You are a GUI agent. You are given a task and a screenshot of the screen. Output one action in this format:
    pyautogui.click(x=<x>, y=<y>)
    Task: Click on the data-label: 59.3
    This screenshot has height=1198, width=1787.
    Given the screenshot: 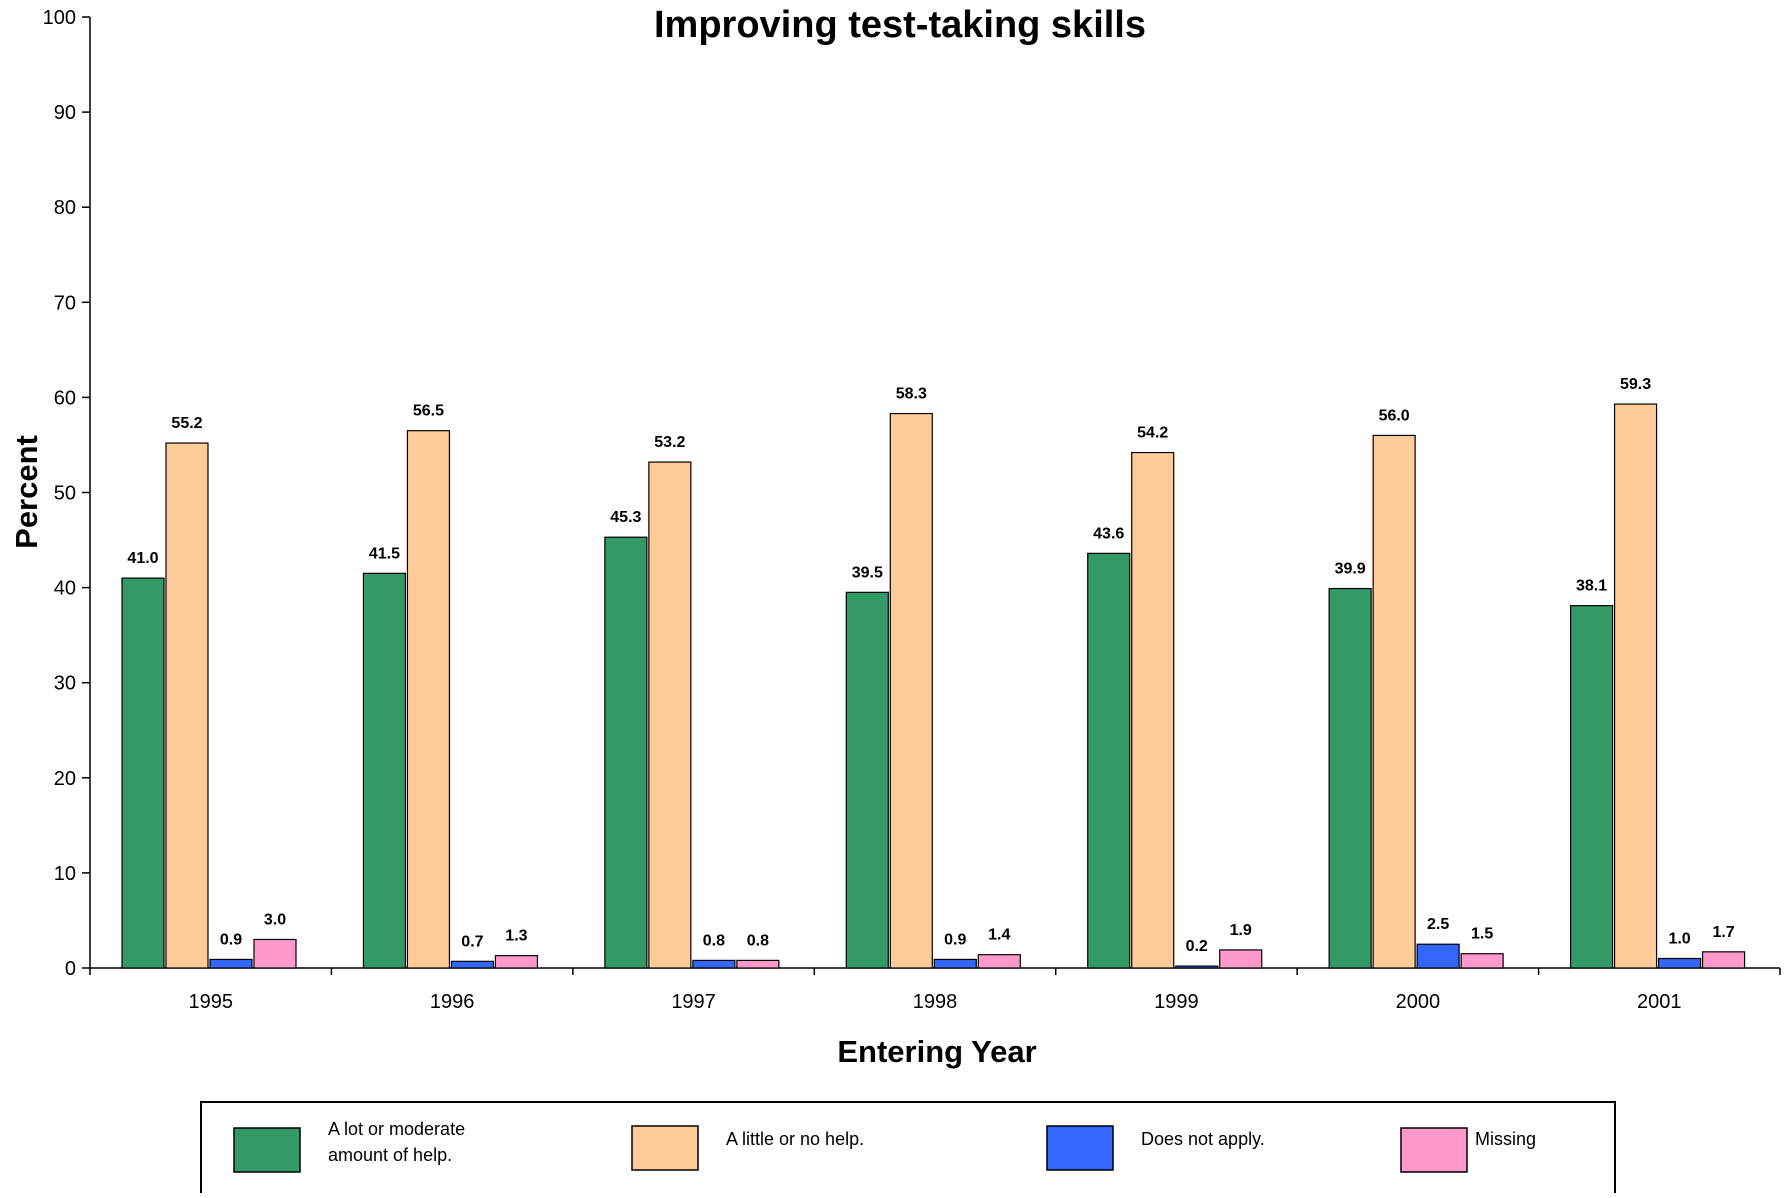 What is the action you would take?
    pyautogui.click(x=1635, y=384)
    